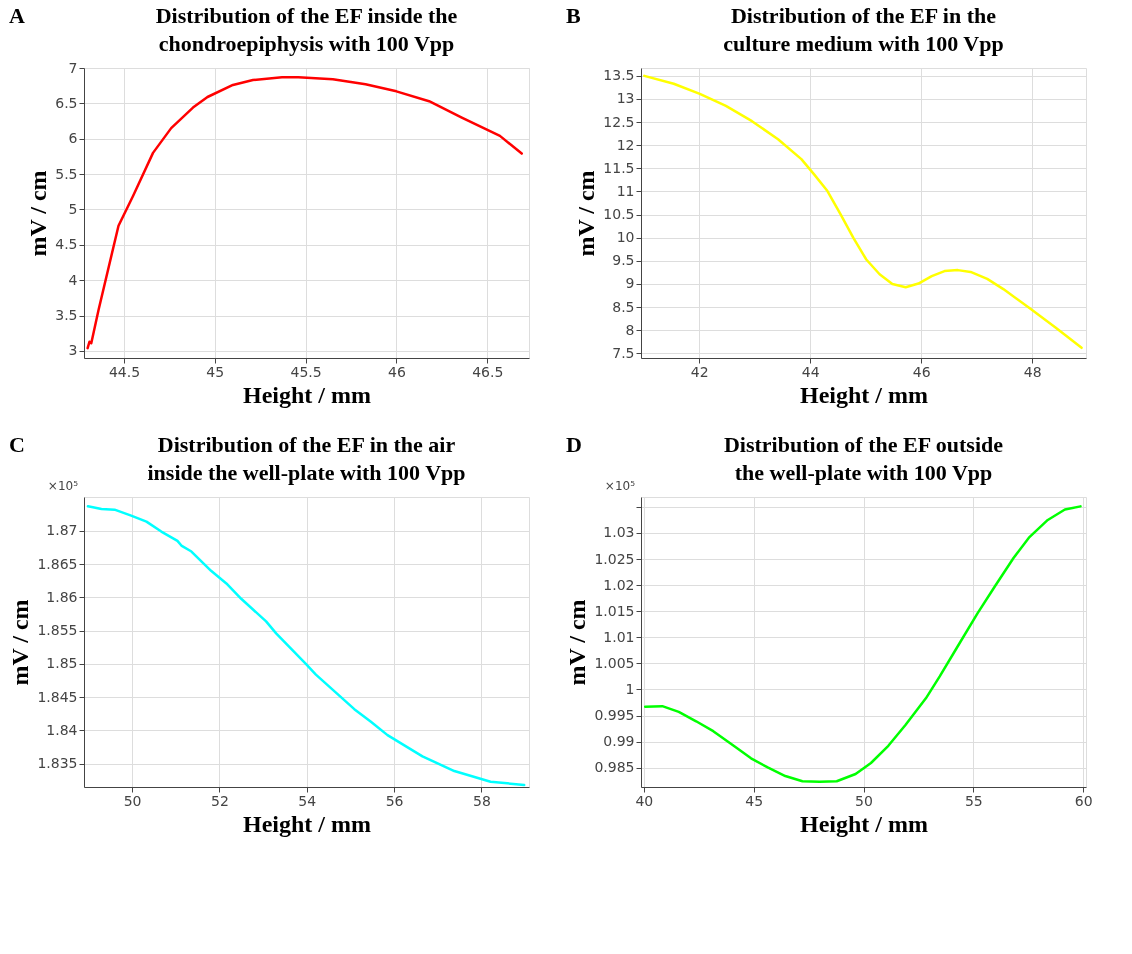 The height and width of the screenshot is (954, 1132). What do you see at coordinates (619, 75) in the screenshot?
I see `y-tick-label: 13.5` at bounding box center [619, 75].